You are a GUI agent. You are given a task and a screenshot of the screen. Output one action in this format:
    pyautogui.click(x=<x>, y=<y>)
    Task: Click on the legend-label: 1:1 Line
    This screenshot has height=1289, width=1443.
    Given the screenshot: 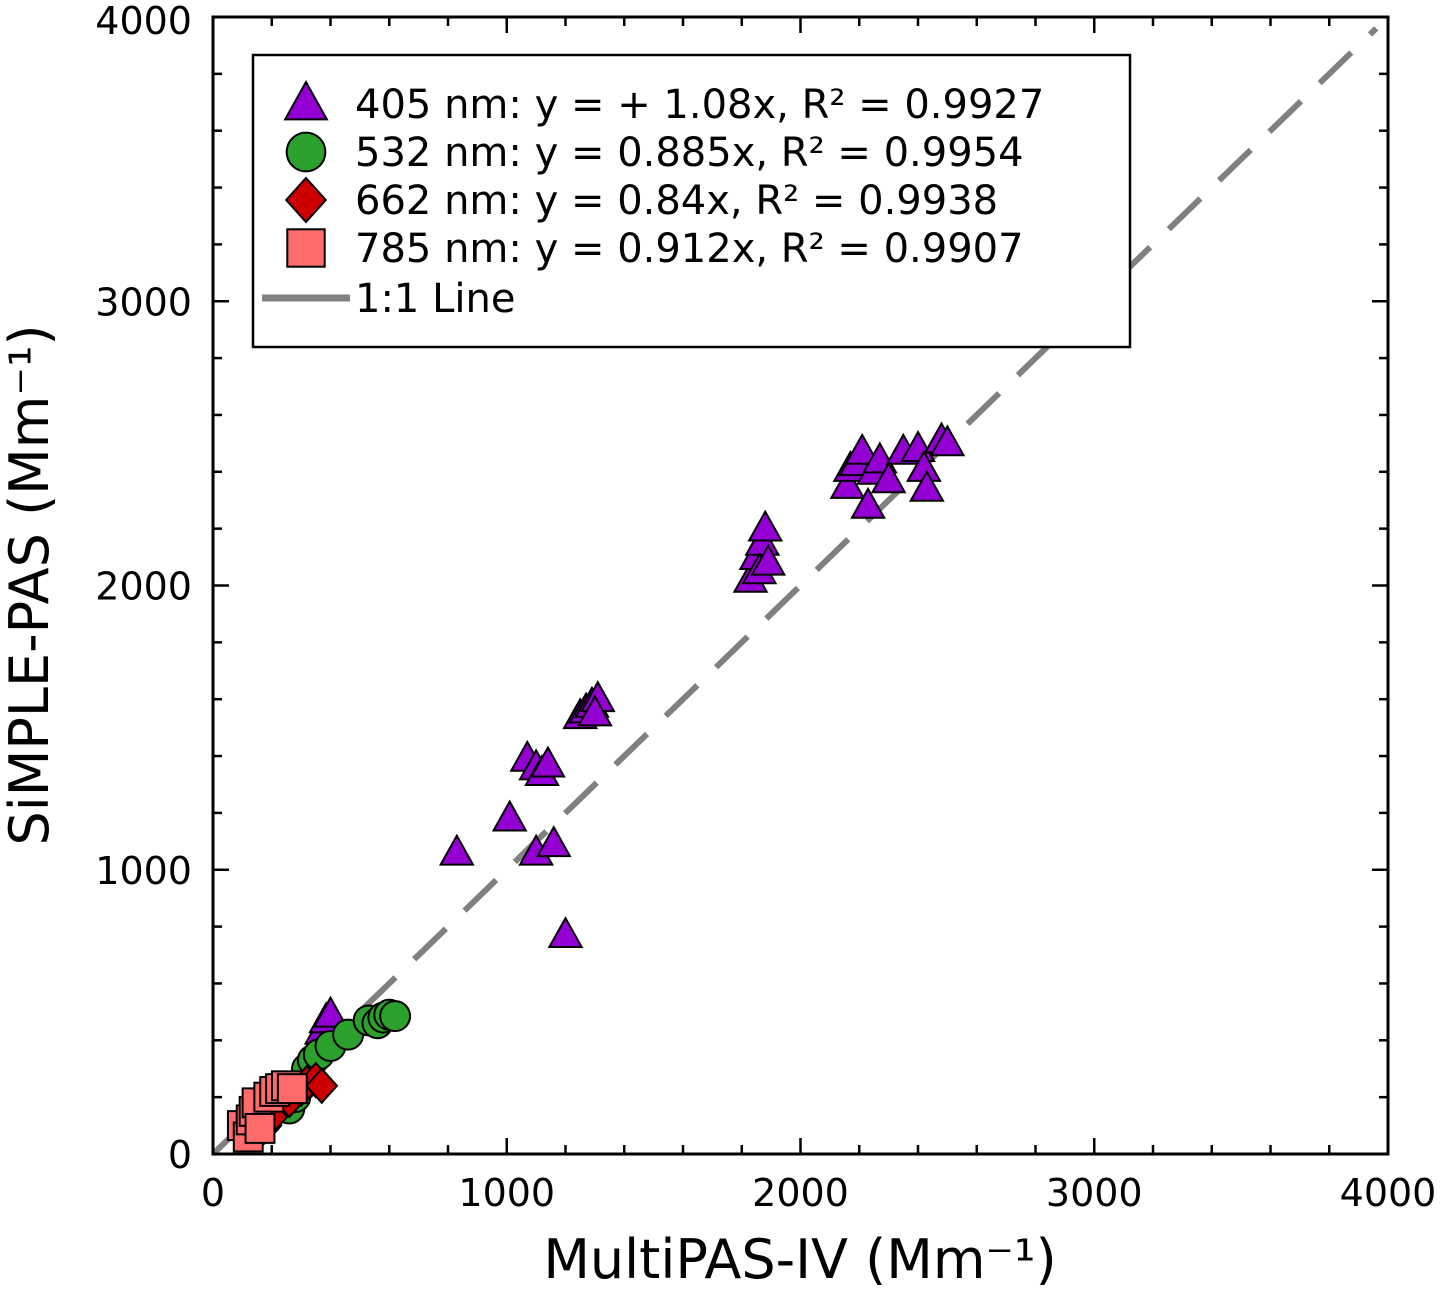 What is the action you would take?
    pyautogui.click(x=435, y=299)
    